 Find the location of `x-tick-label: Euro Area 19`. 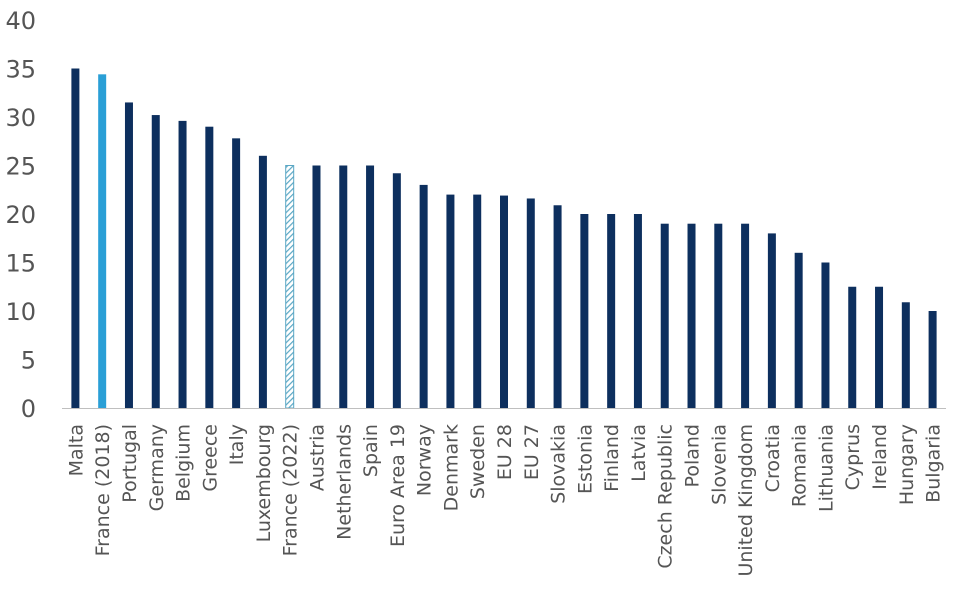

x-tick-label: Euro Area 19 is located at coordinates (398, 485).